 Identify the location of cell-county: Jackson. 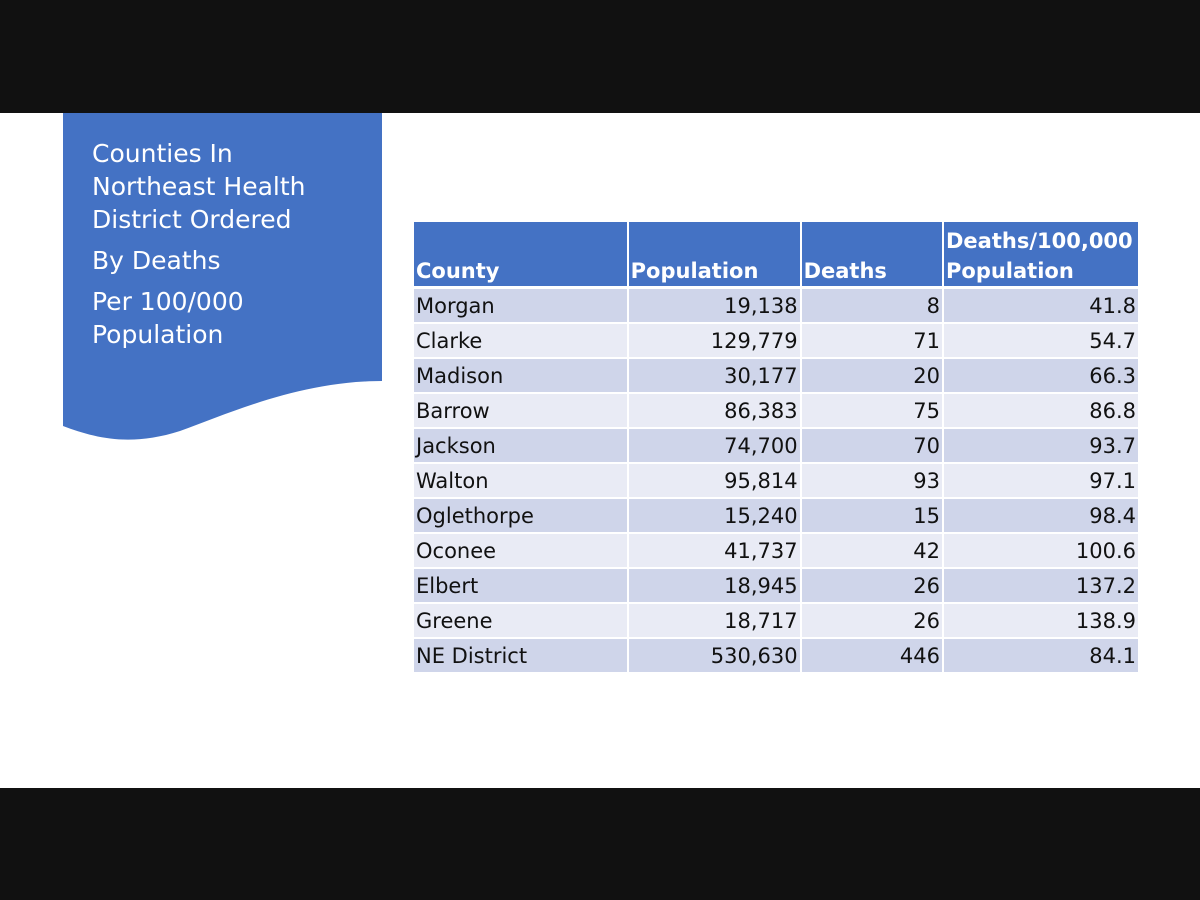
(521, 445).